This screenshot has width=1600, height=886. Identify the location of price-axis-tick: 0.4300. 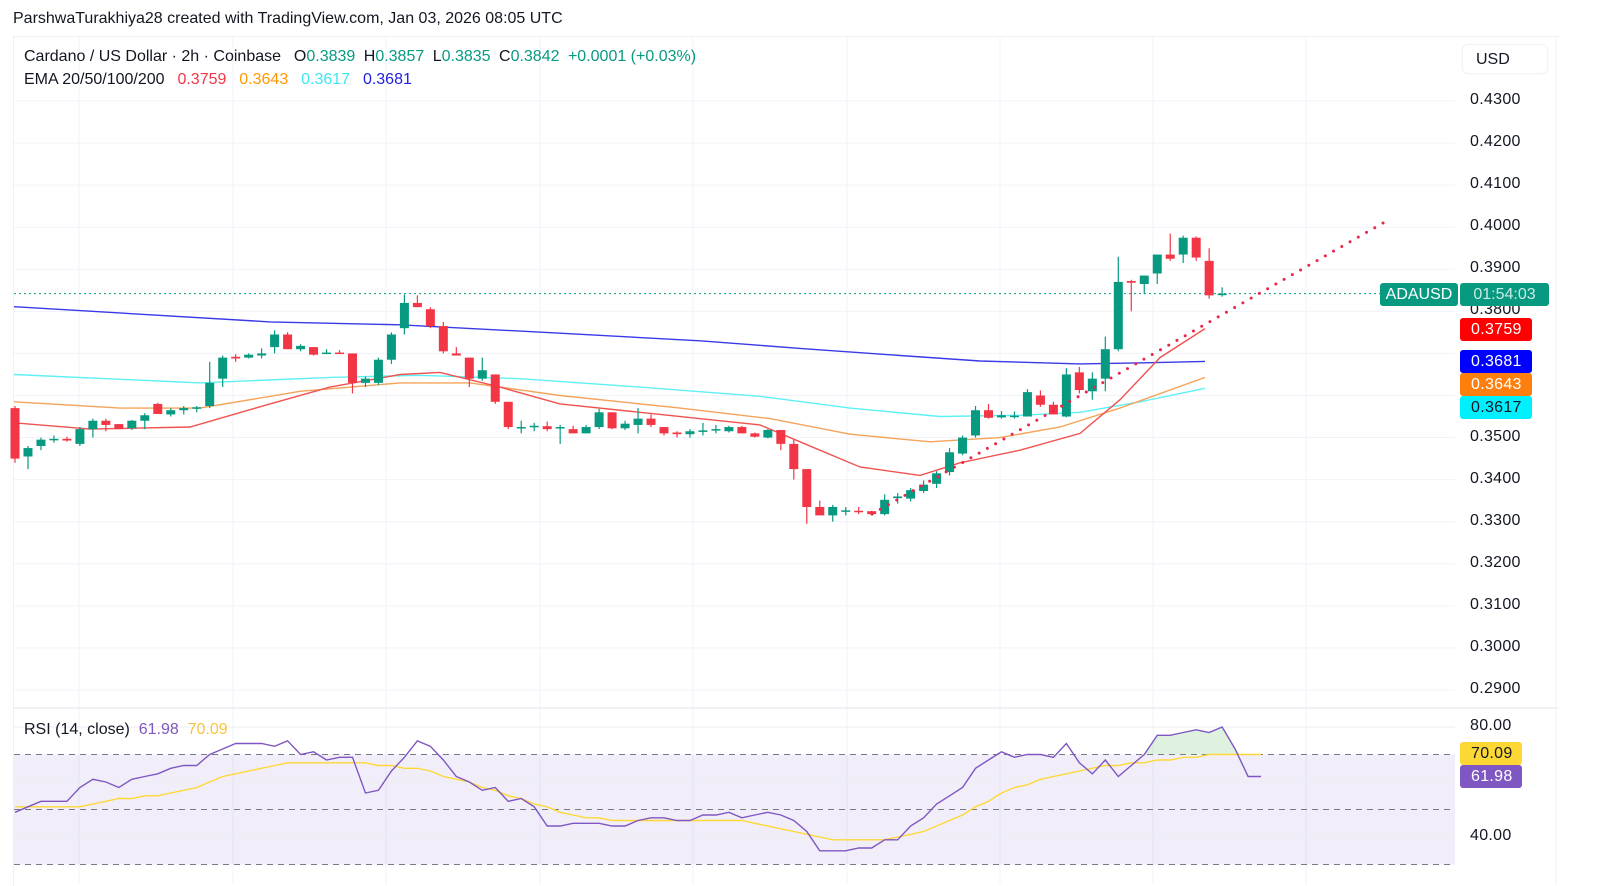
(1495, 99).